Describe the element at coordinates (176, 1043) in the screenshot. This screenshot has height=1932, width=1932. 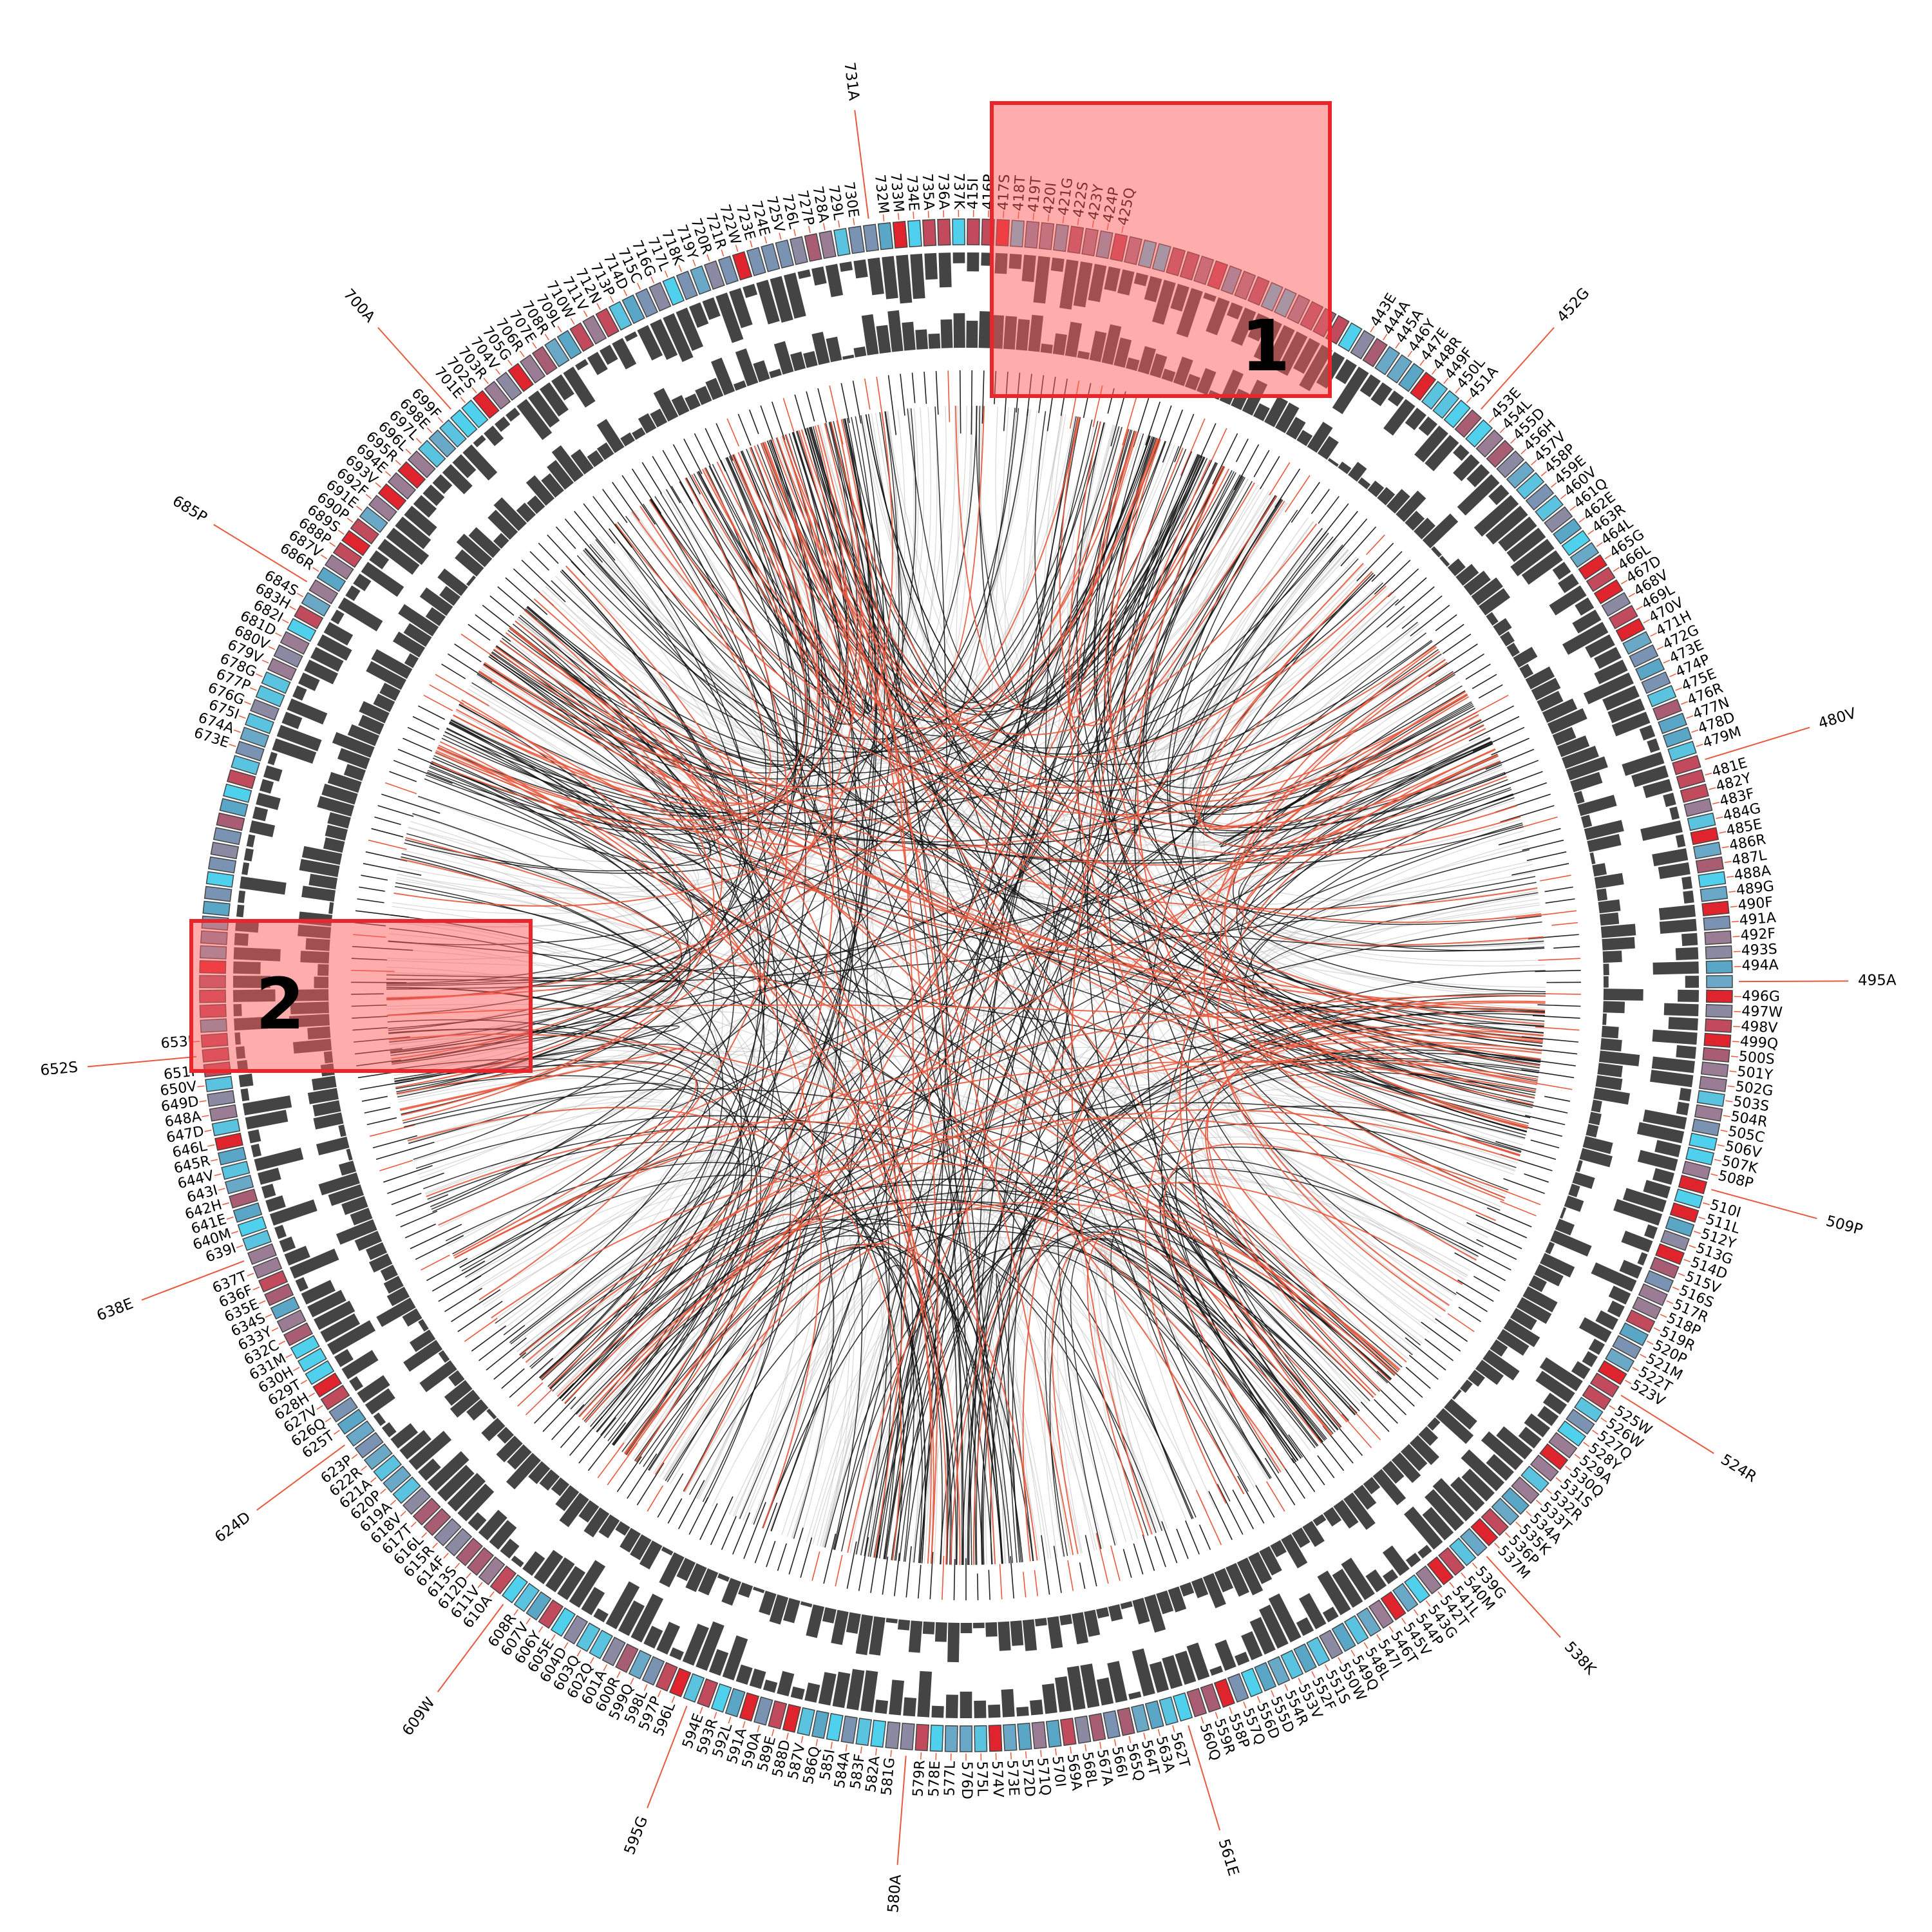
I see `residue-label: 653I` at that location.